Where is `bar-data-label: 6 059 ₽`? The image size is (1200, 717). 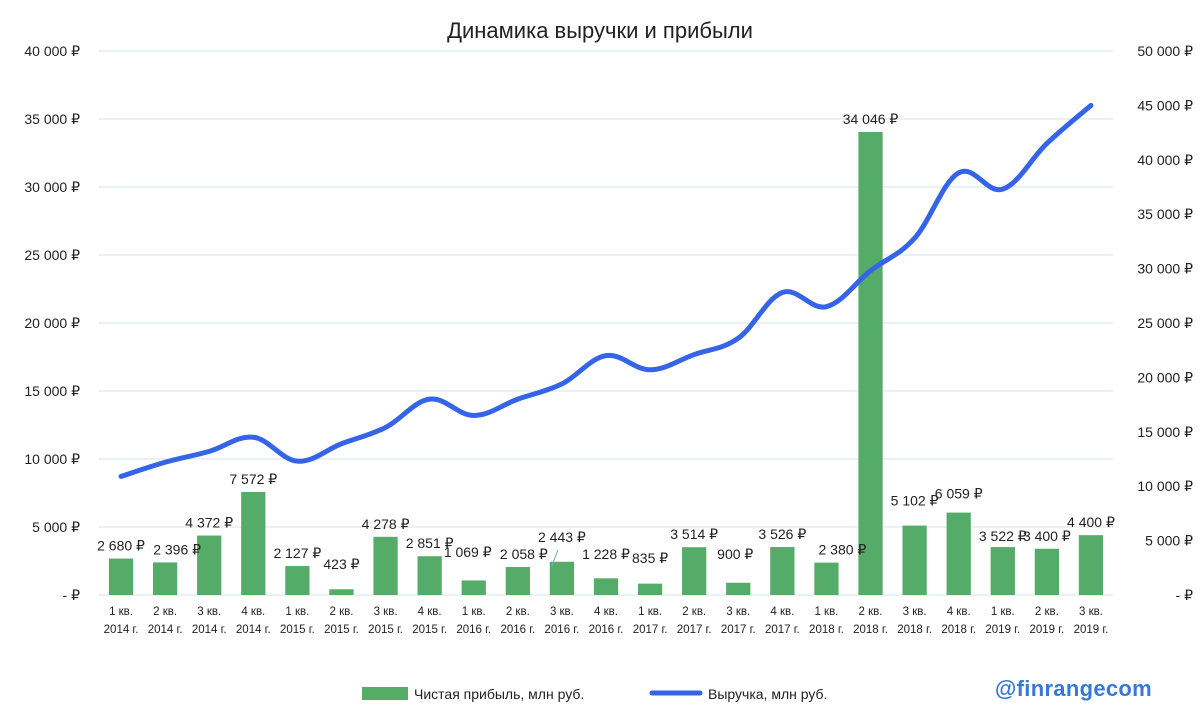 bar-data-label: 6 059 ₽ is located at coordinates (959, 494).